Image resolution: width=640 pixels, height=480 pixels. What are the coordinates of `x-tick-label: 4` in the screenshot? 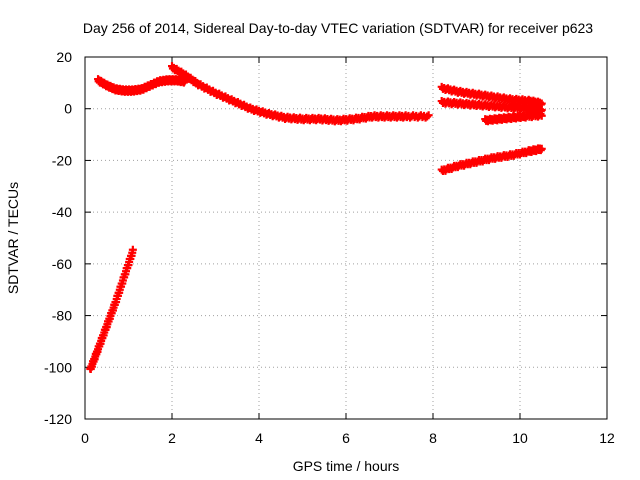 It's located at (259, 438).